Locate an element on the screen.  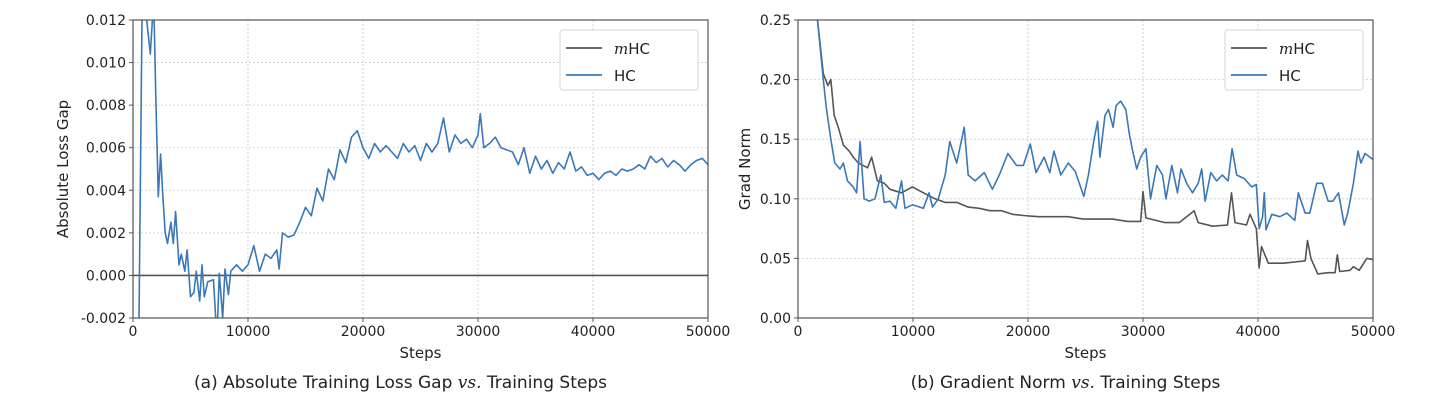
y-tick-label: 0.006 is located at coordinates (106, 149).